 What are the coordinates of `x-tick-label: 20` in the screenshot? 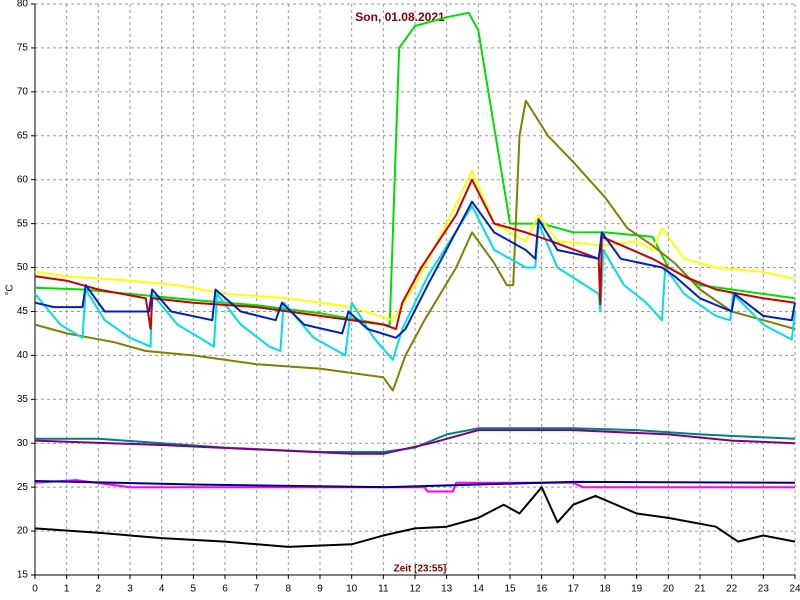 It's located at (669, 589).